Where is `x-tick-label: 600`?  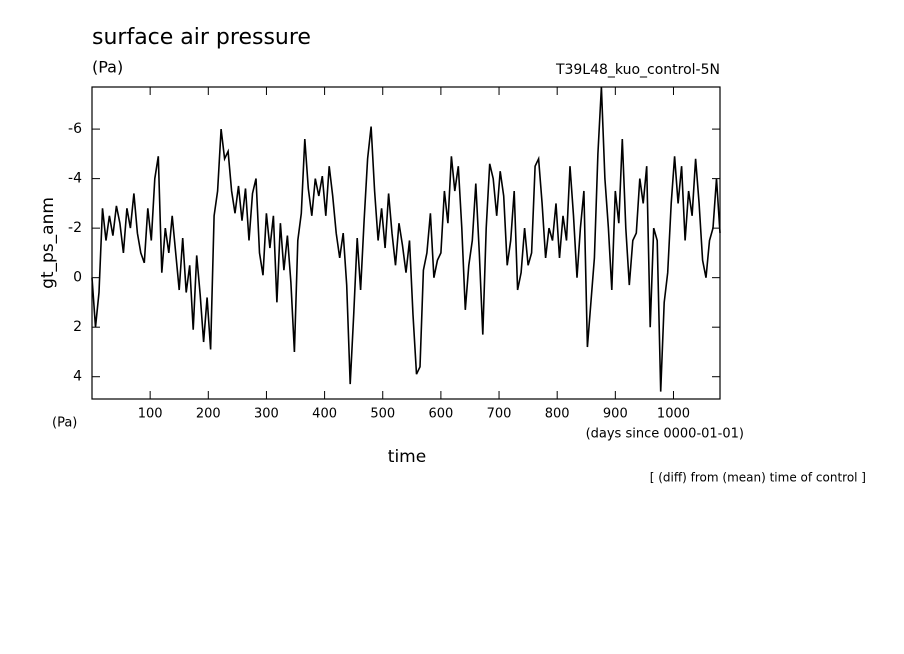 x-tick-label: 600 is located at coordinates (440, 414).